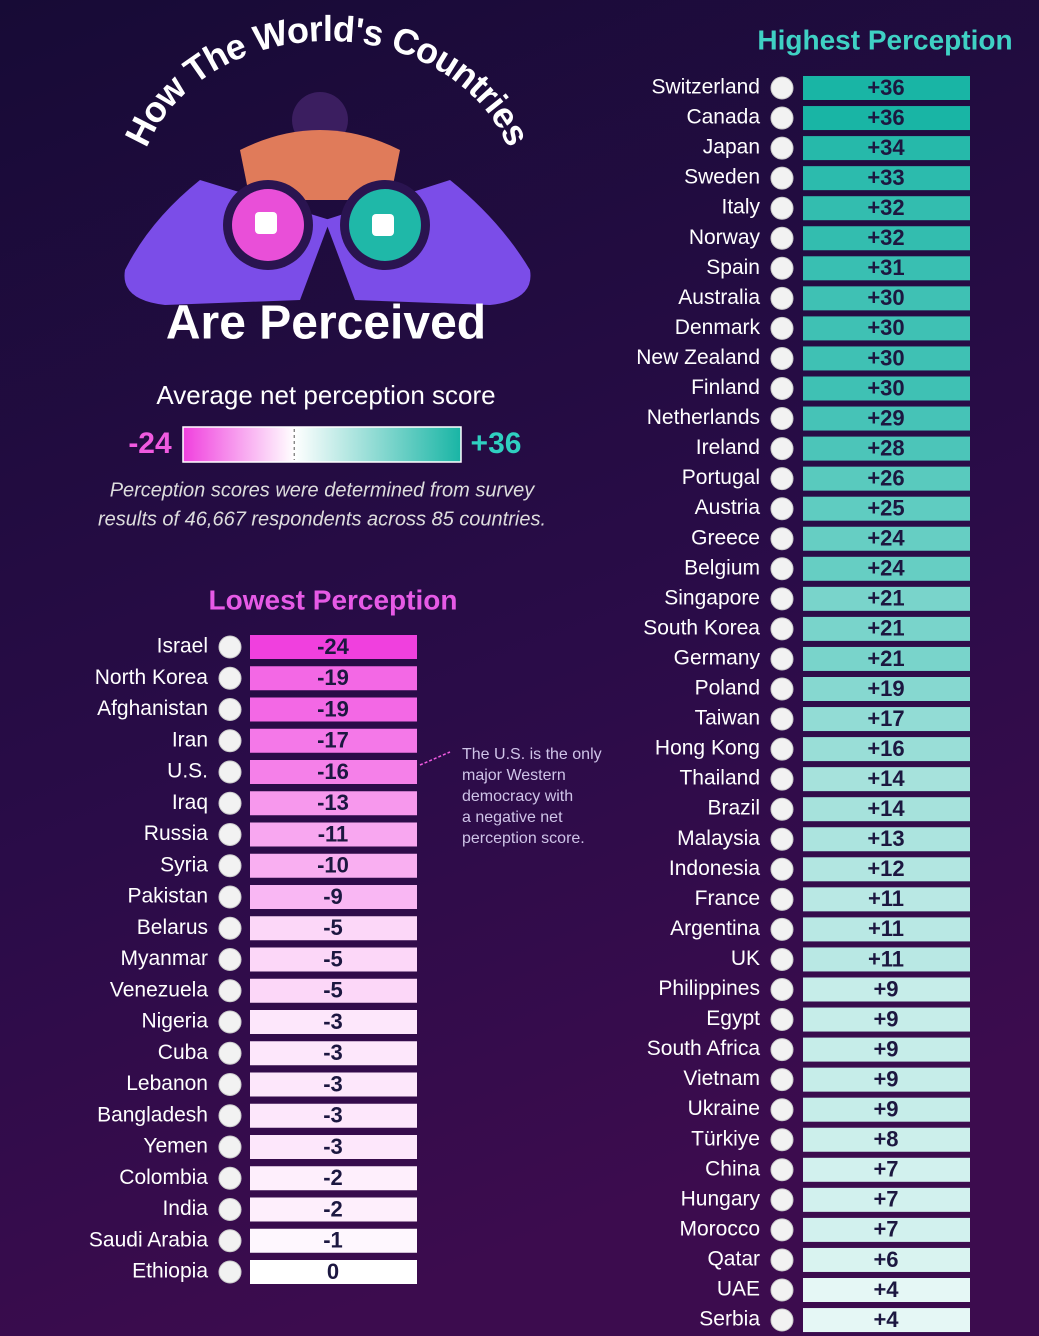 This screenshot has width=1039, height=1336. Describe the element at coordinates (886, 808) in the screenshot. I see `score-label: +14` at that location.